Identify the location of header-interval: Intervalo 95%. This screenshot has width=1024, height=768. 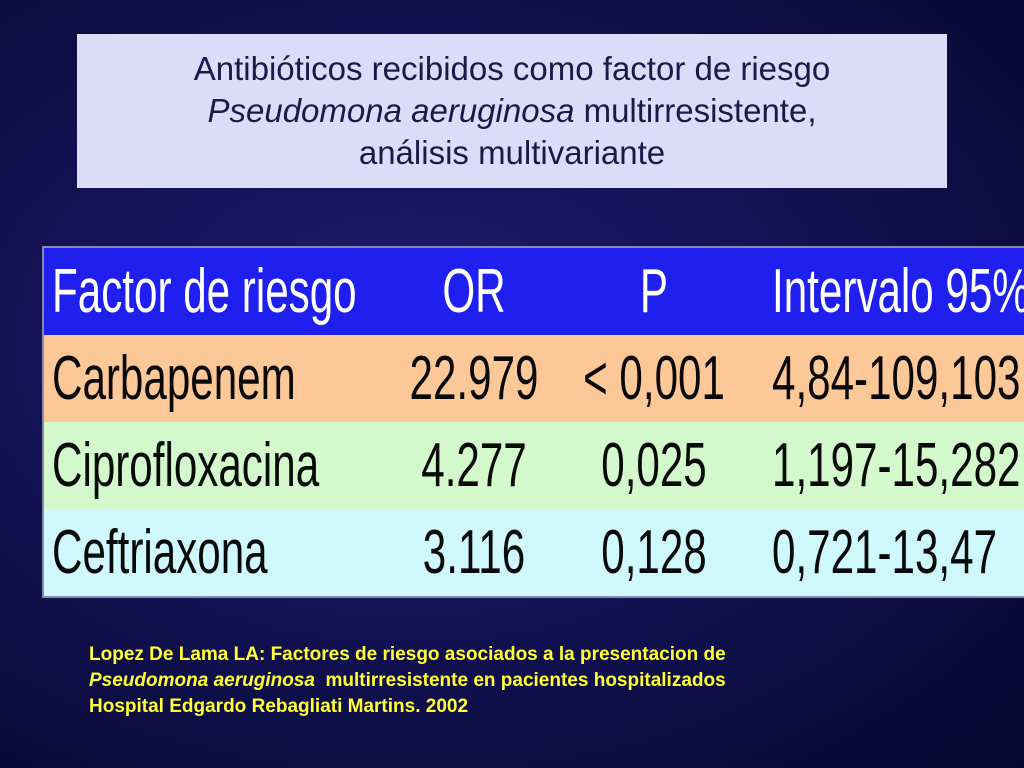
(898, 291).